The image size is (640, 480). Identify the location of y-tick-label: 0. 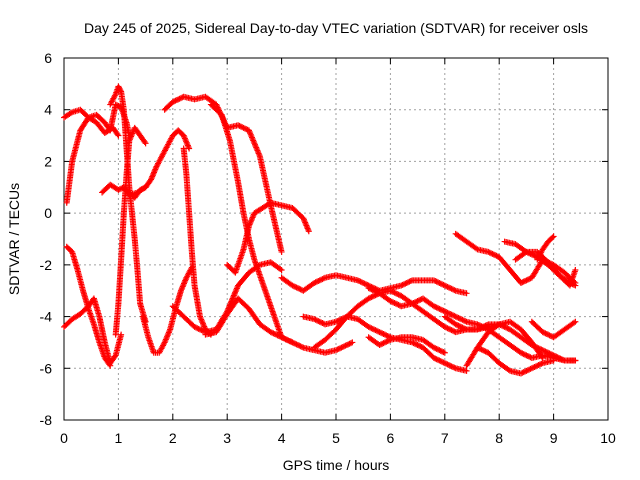
(48, 213).